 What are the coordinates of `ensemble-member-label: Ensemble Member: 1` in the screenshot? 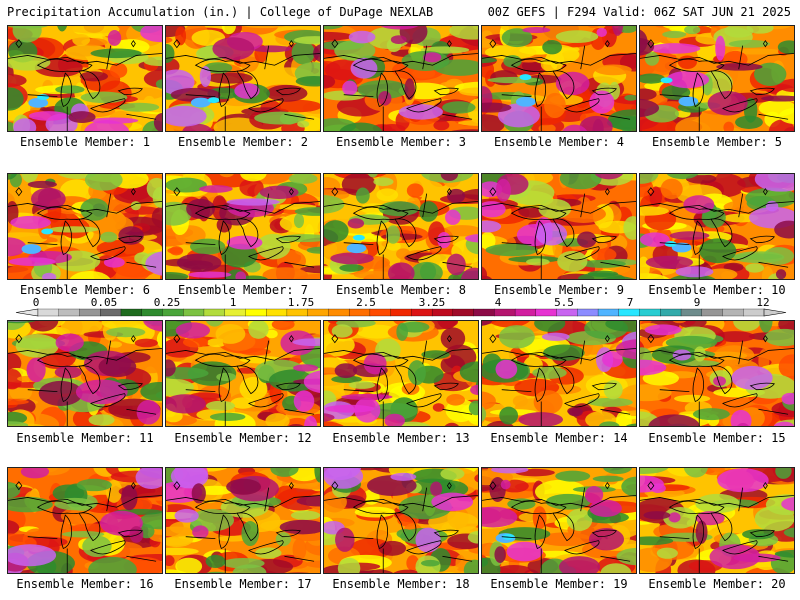 It's located at (85, 142).